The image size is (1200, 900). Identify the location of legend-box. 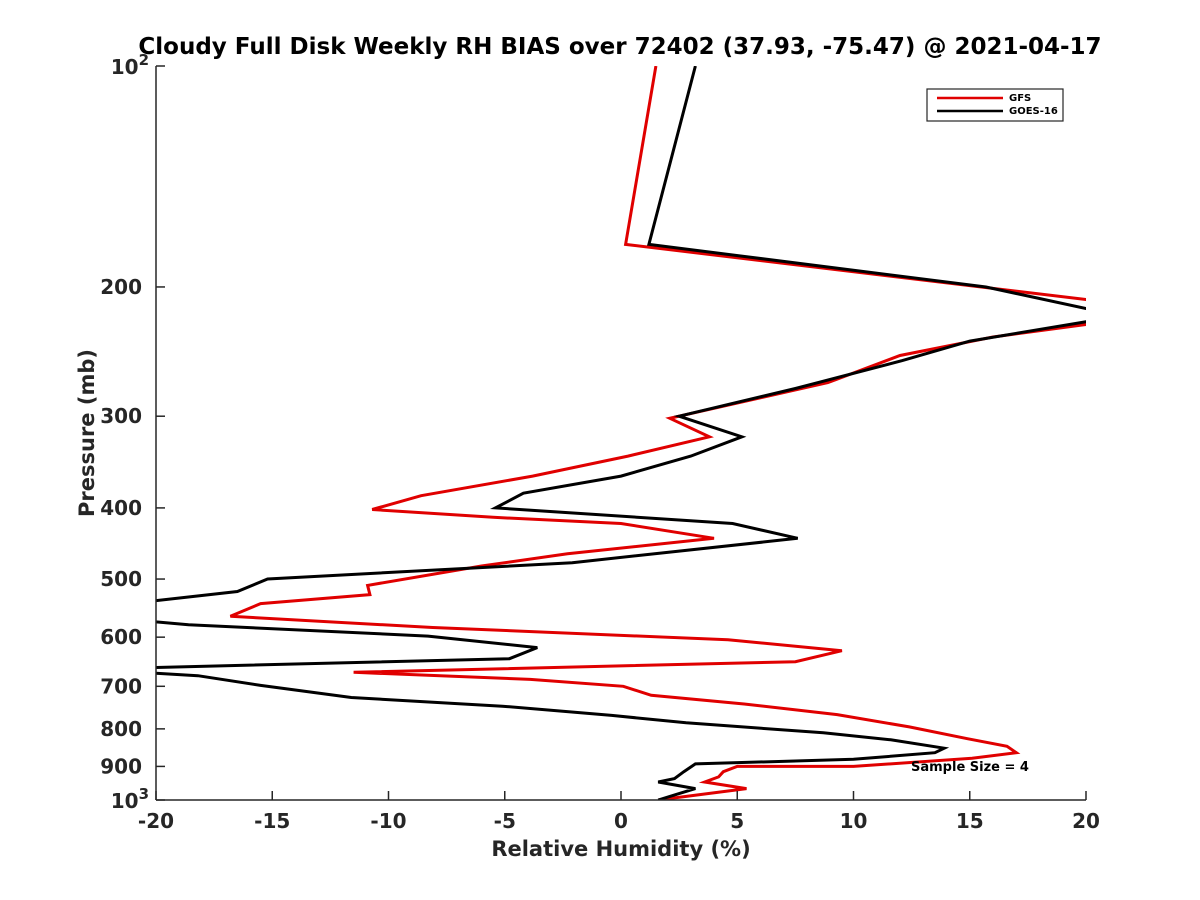
(995, 105).